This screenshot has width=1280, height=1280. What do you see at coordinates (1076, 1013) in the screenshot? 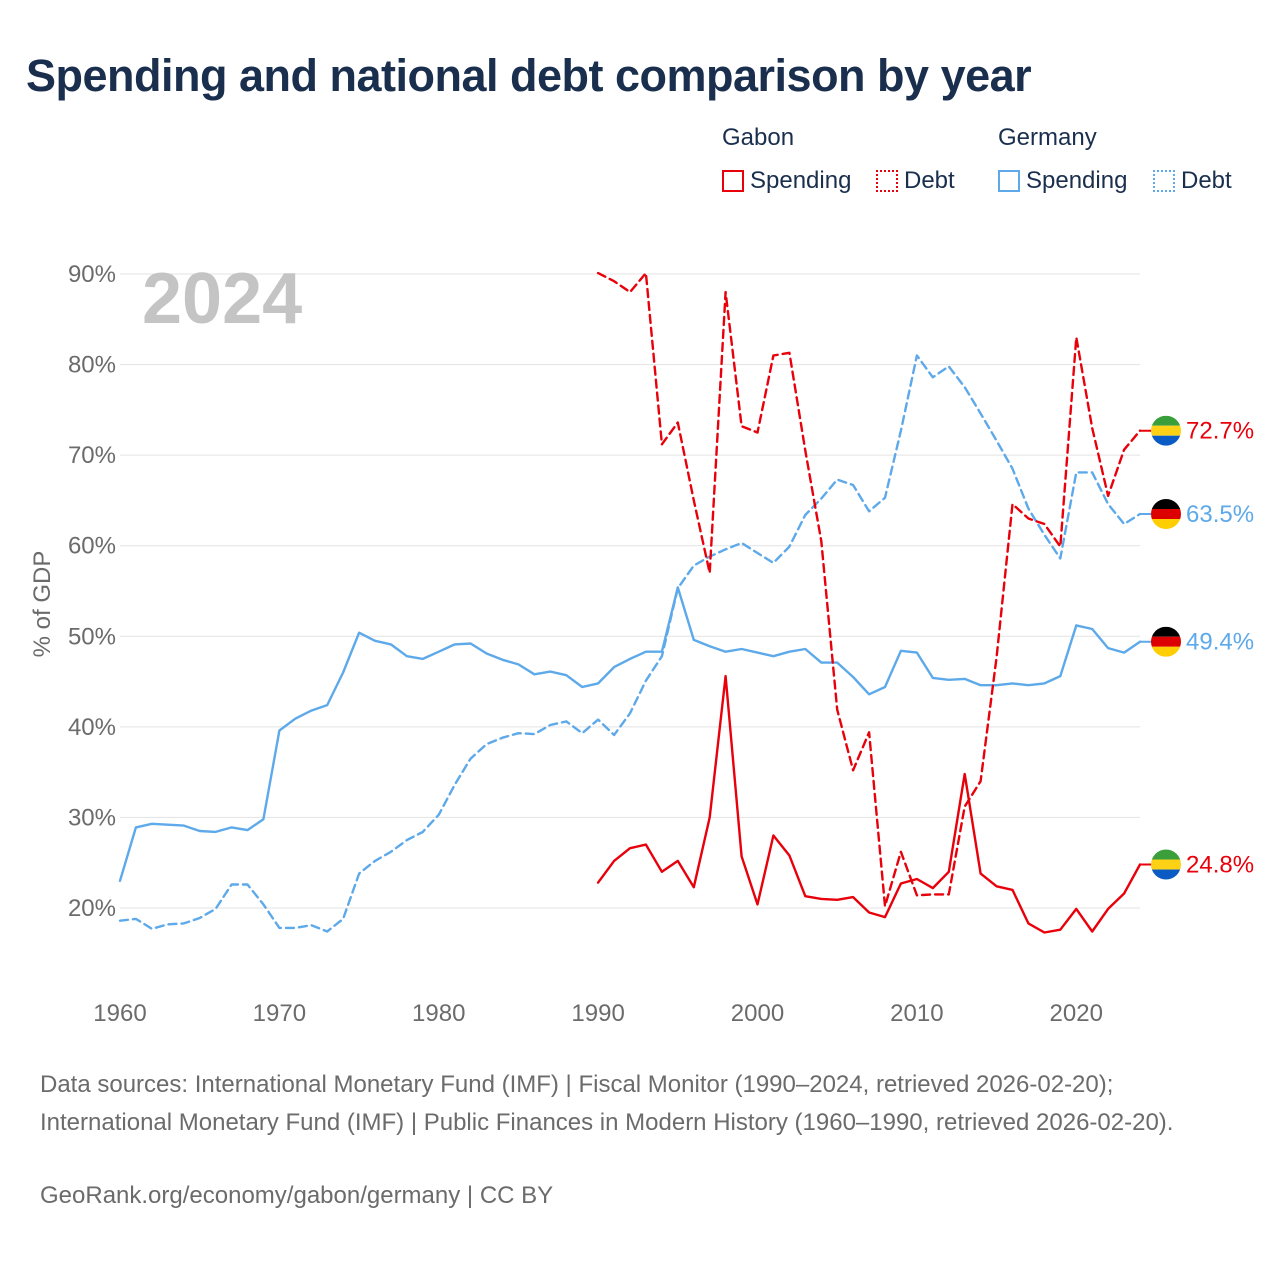
I see `x-tick-label: 2020` at bounding box center [1076, 1013].